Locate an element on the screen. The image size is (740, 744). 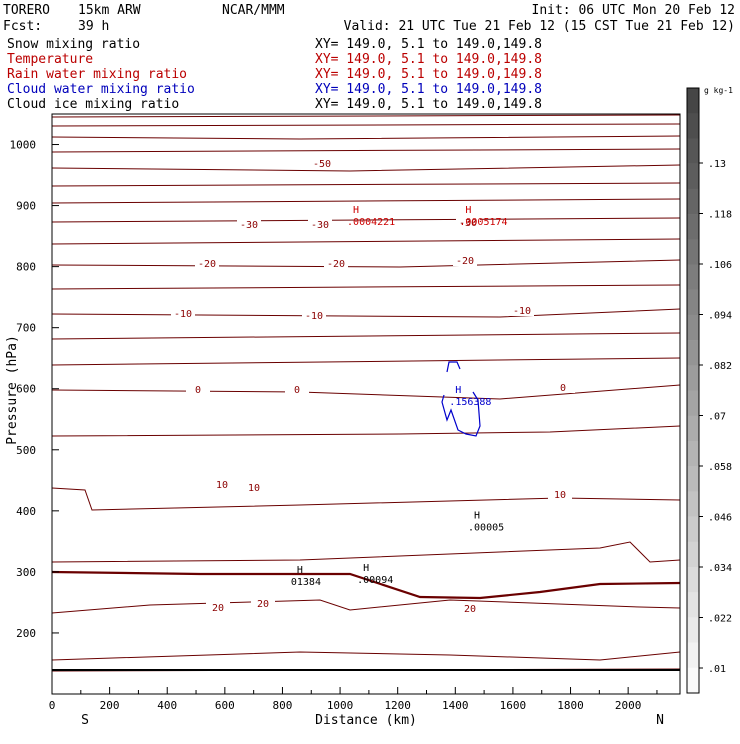
org-label: NCAR/MMM is located at coordinates (253, 10).